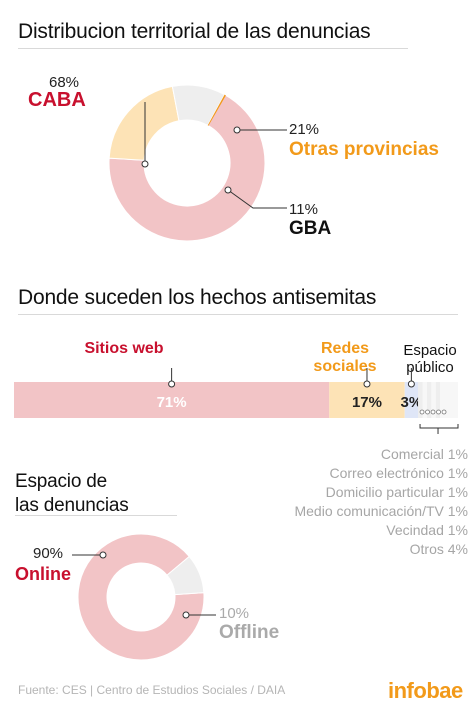  What do you see at coordinates (124, 348) in the screenshot?
I see `sitios-web-label: Sitios web` at bounding box center [124, 348].